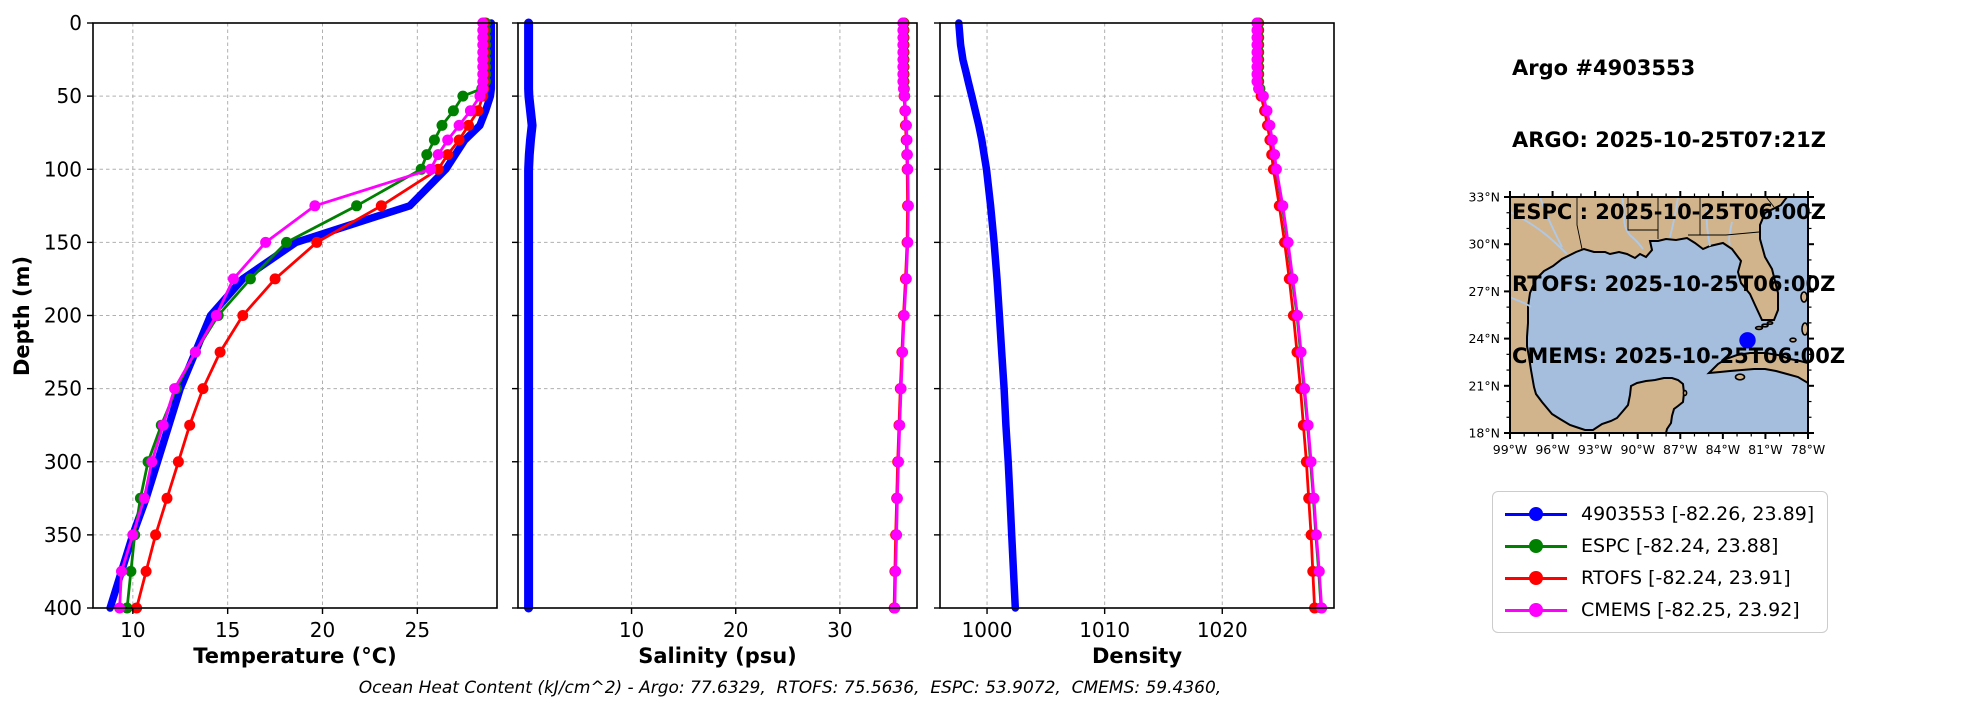 The height and width of the screenshot is (712, 1967). What do you see at coordinates (1484, 338) in the screenshot?
I see `map-lat-label: 24°N` at bounding box center [1484, 338].